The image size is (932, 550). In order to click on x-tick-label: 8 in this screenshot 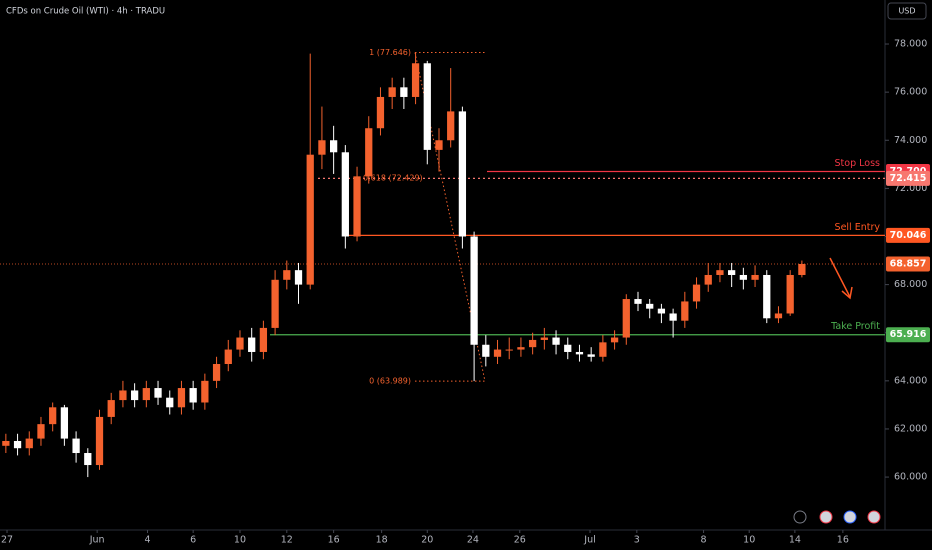, I will do `click(704, 540)`.